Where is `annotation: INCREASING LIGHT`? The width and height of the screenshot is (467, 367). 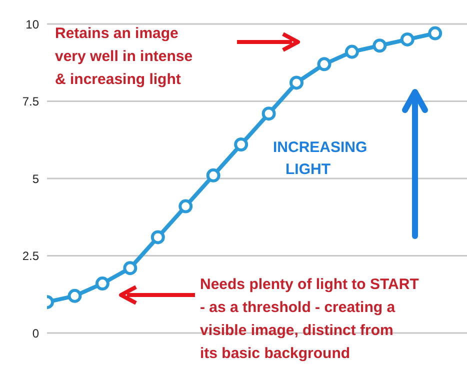 annotation: INCREASING LIGHT is located at coordinates (320, 159).